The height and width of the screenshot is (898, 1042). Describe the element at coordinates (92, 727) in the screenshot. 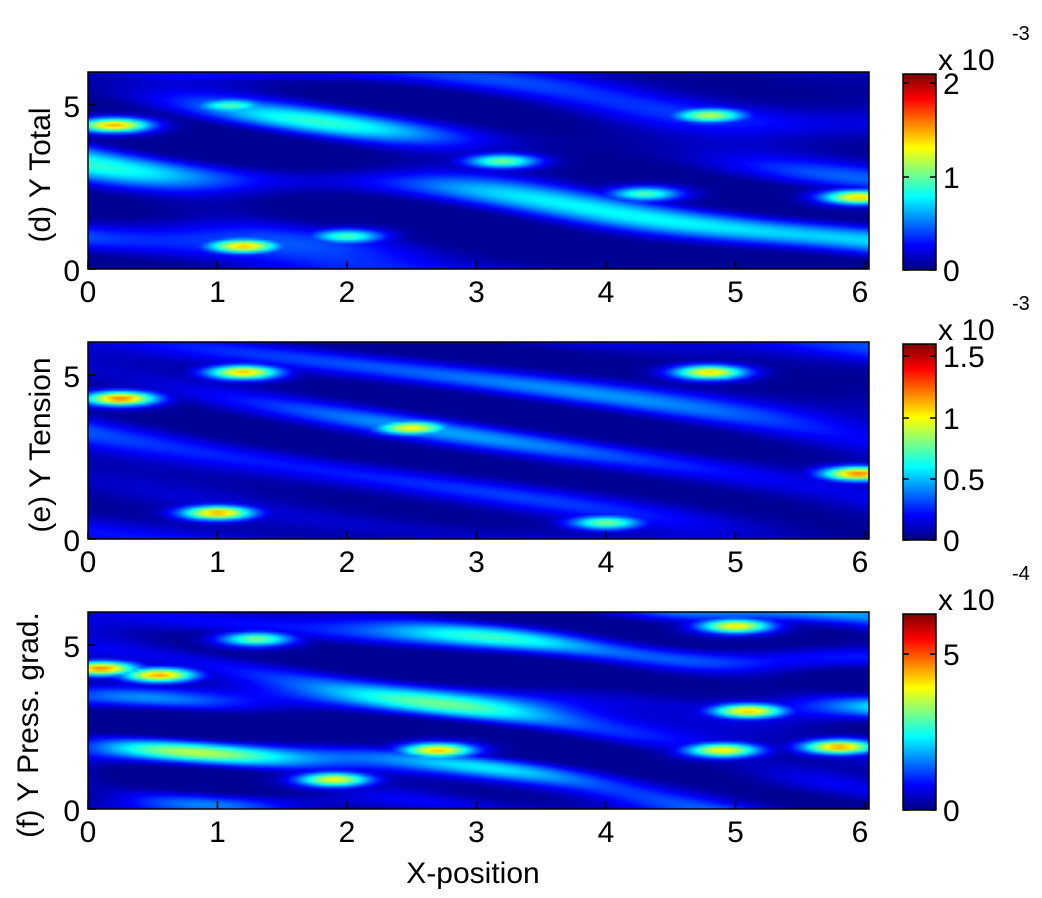

I see `y-ticks-f` at that location.